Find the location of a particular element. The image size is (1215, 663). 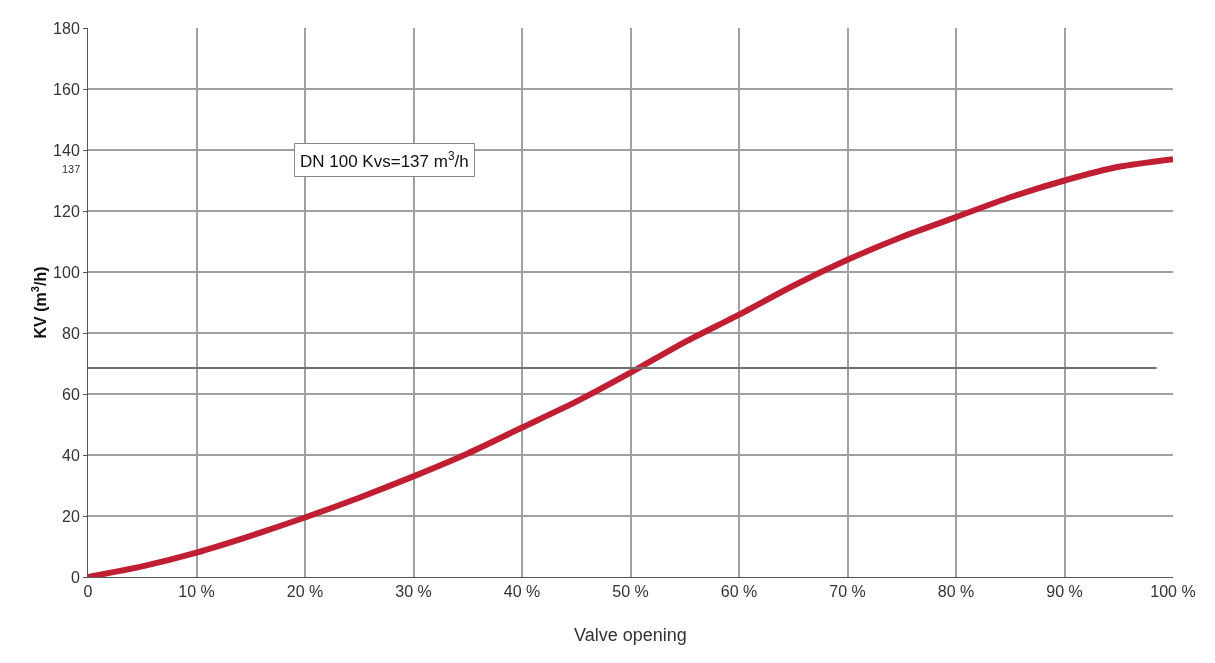

y-tick-label: 20 is located at coordinates (71, 516).